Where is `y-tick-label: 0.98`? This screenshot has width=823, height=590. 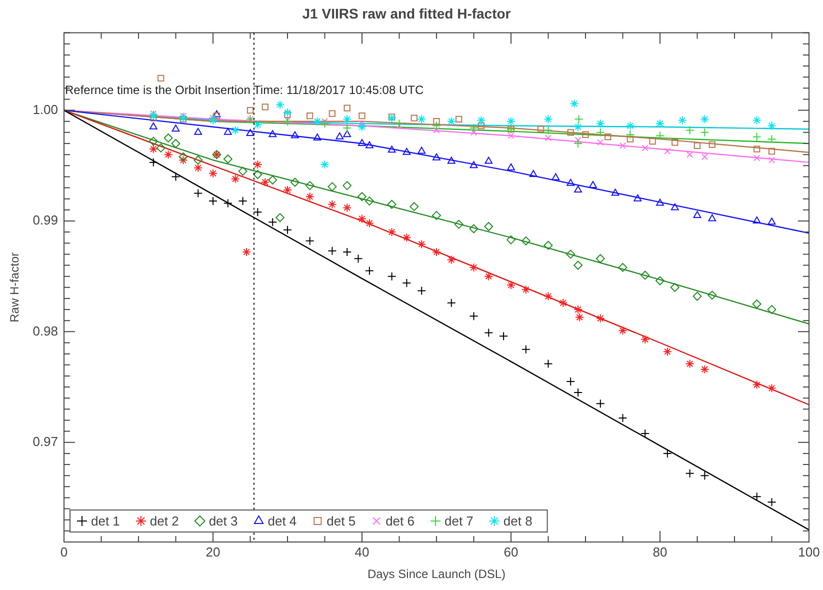
y-tick-label: 0.98 is located at coordinates (45, 330).